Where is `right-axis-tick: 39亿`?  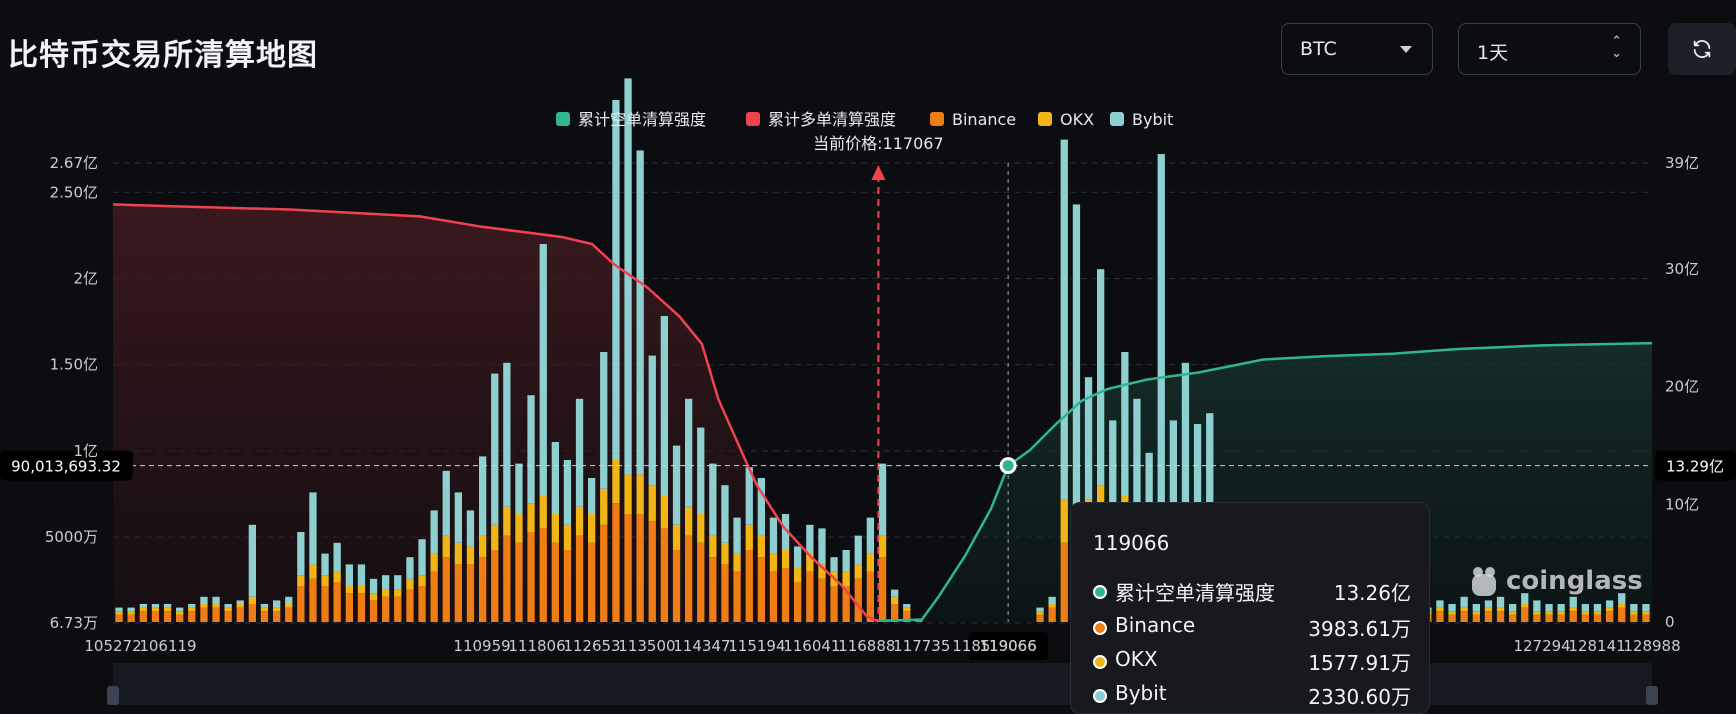
right-axis-tick: 39亿 is located at coordinates (1682, 163).